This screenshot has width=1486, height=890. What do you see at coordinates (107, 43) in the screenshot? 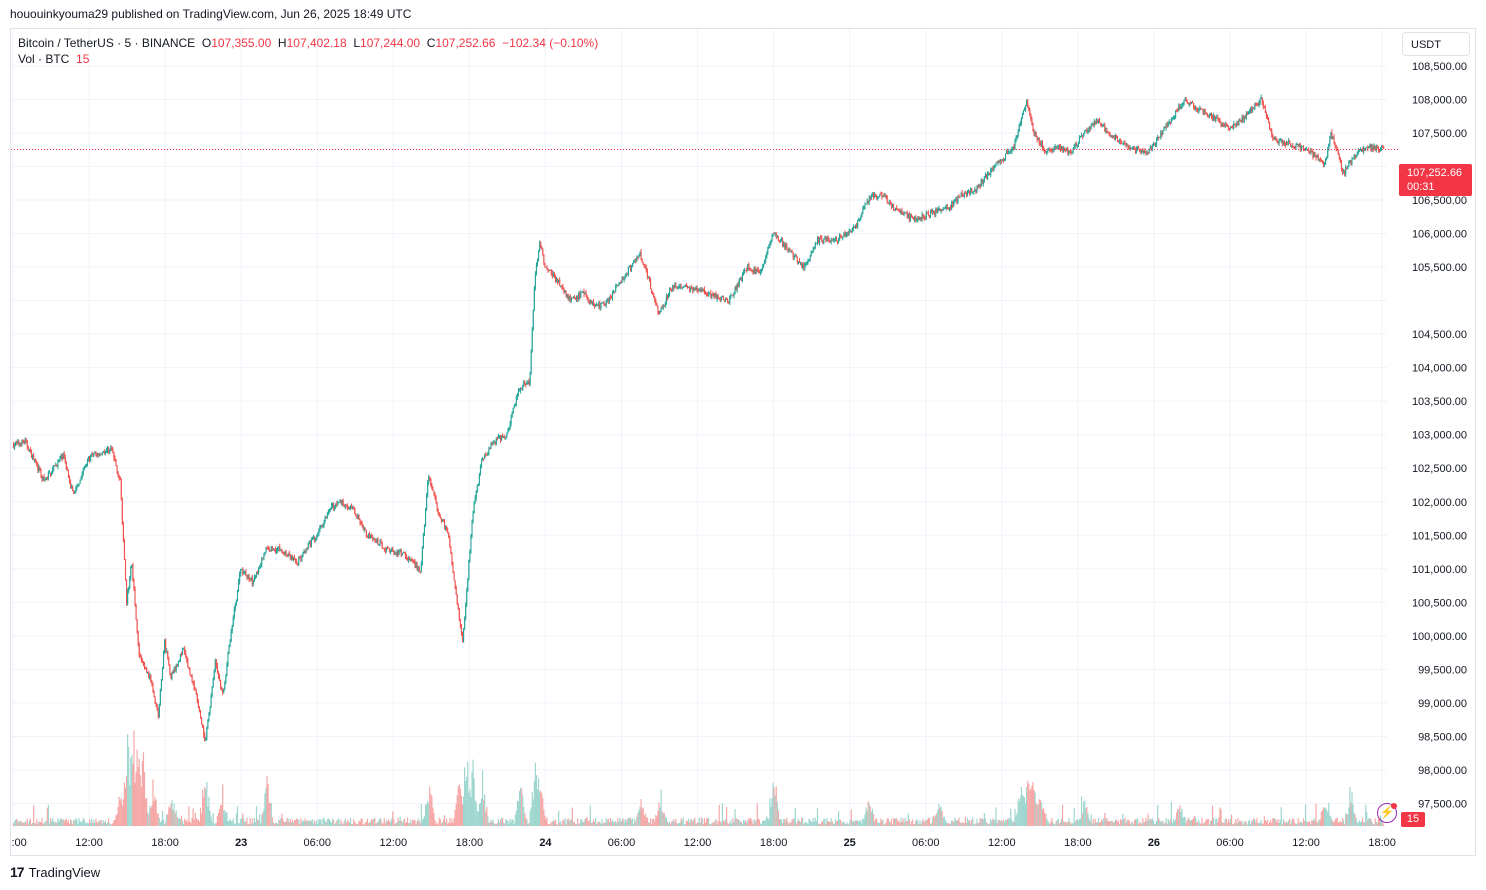
I see `symbol-label: Bitcoin / TetherUS · 5 · BINANCE` at bounding box center [107, 43].